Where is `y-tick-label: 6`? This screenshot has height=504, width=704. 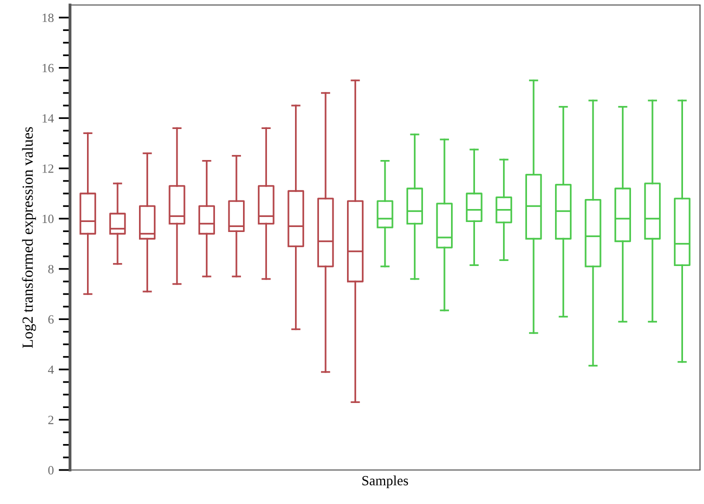
y-tick-label: 6 is located at coordinates (51, 319).